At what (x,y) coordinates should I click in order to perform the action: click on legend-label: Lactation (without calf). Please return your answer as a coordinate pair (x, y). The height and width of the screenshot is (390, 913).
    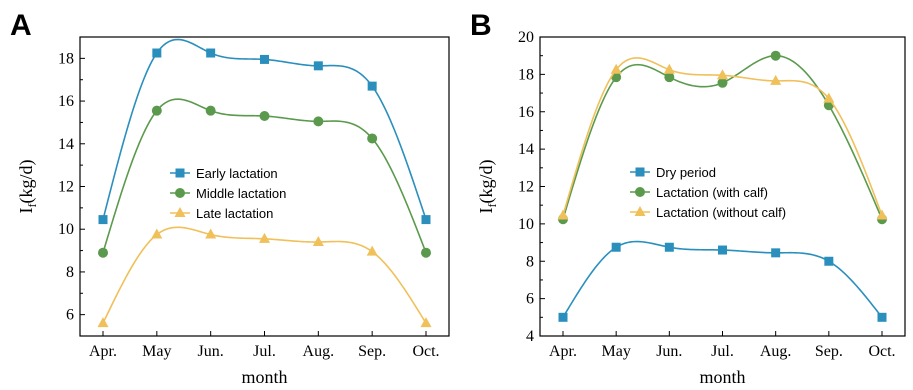
    Looking at the image, I should click on (721, 212).